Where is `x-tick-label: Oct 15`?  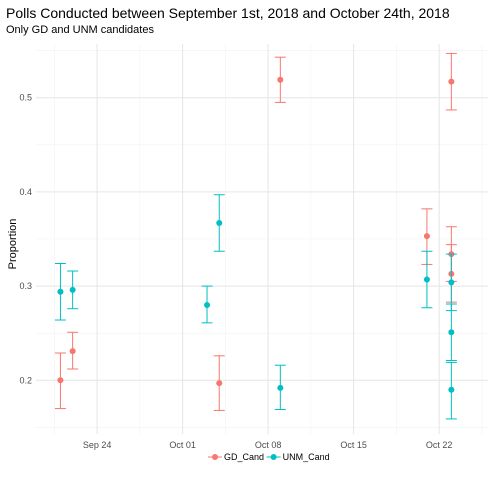
x-tick-label: Oct 15 is located at coordinates (353, 445).